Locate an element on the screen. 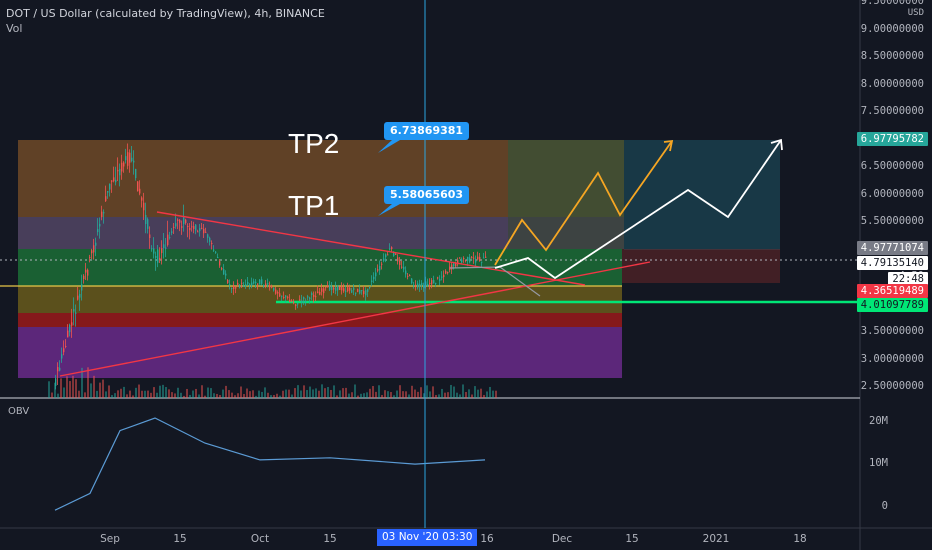 The image size is (932, 550). price-tick: 6.00000000 is located at coordinates (892, 193).